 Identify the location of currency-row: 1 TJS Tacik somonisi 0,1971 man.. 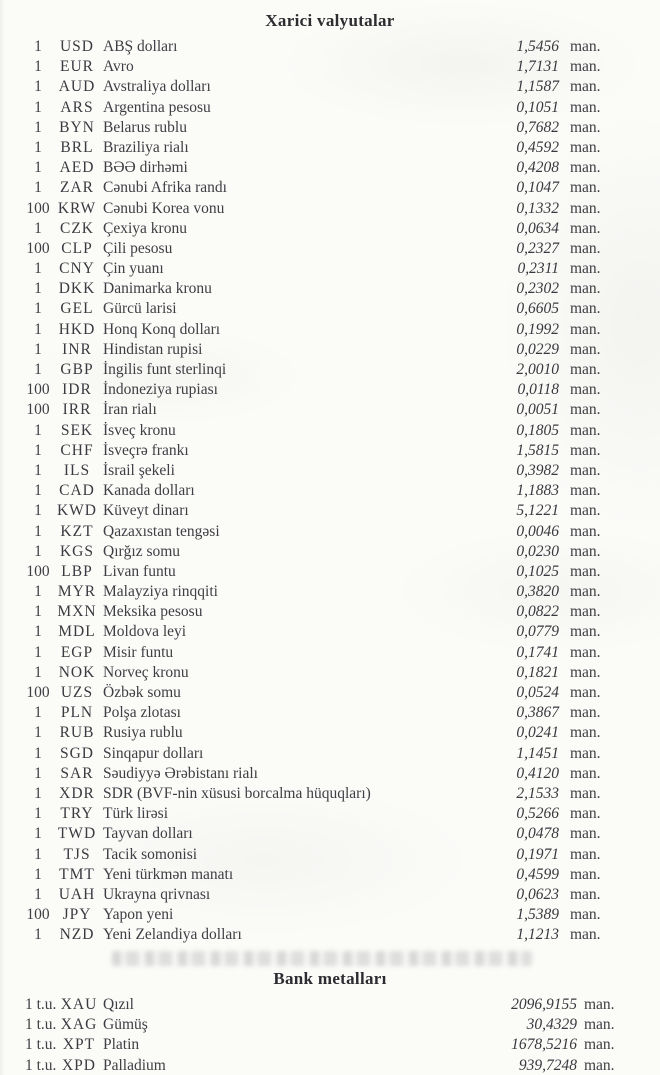
(330, 855).